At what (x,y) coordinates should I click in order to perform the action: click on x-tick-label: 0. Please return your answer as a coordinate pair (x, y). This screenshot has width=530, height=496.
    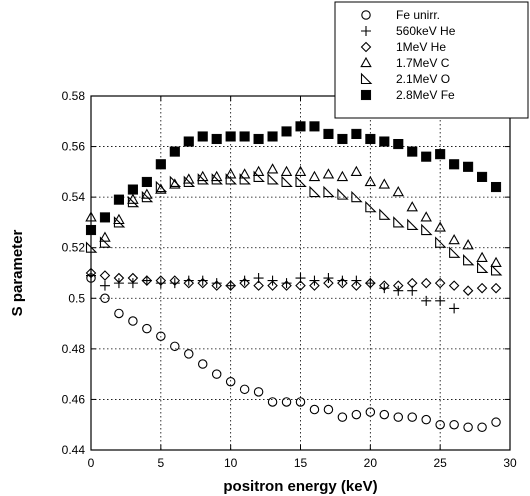
    Looking at the image, I should click on (91, 463).